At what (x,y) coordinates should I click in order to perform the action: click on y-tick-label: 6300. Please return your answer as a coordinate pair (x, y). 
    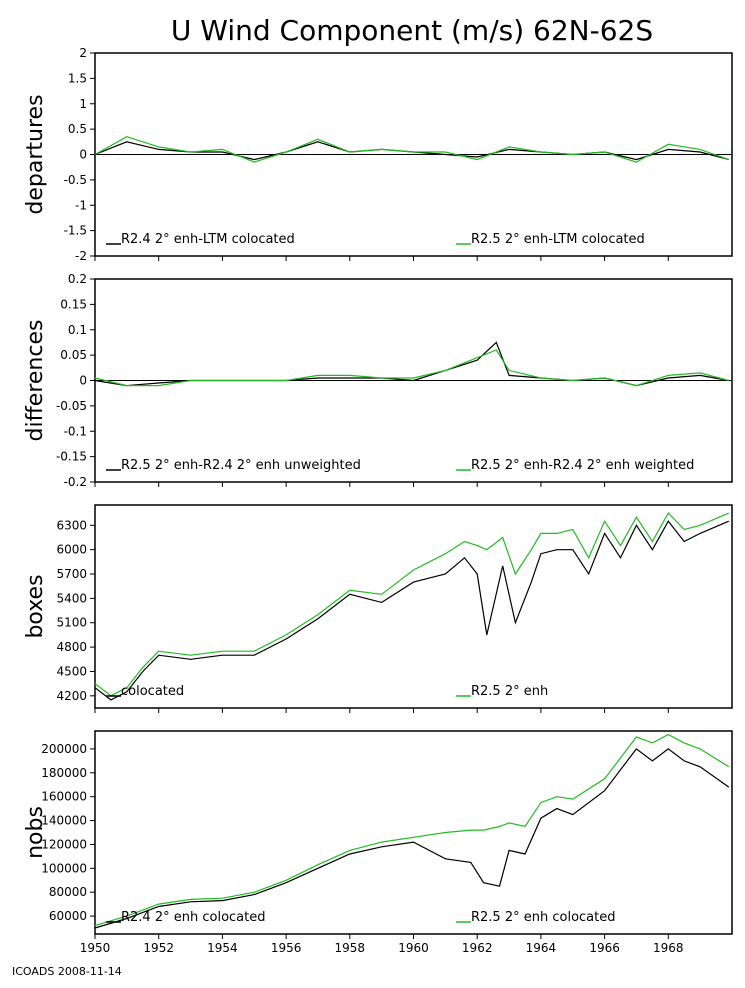
    Looking at the image, I should click on (71, 525).